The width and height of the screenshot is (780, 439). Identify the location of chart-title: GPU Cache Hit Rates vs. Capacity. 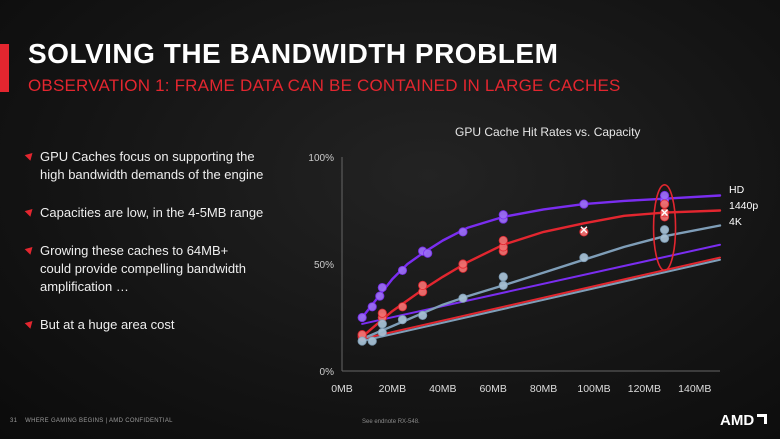
(548, 132).